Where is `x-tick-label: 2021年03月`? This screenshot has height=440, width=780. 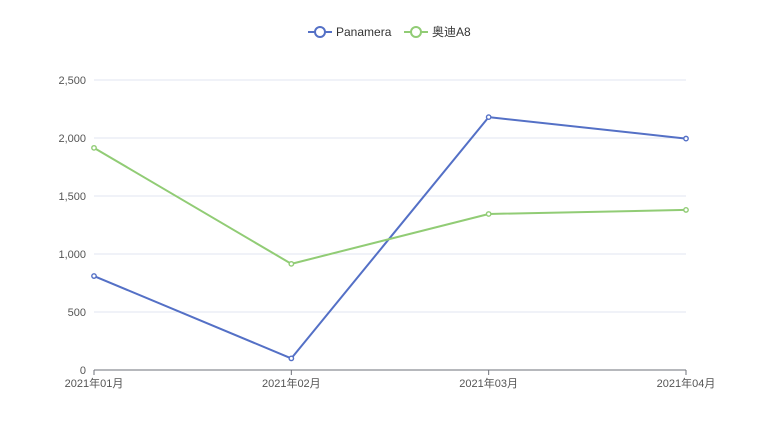
x-tick-label: 2021年03月 is located at coordinates (488, 383).